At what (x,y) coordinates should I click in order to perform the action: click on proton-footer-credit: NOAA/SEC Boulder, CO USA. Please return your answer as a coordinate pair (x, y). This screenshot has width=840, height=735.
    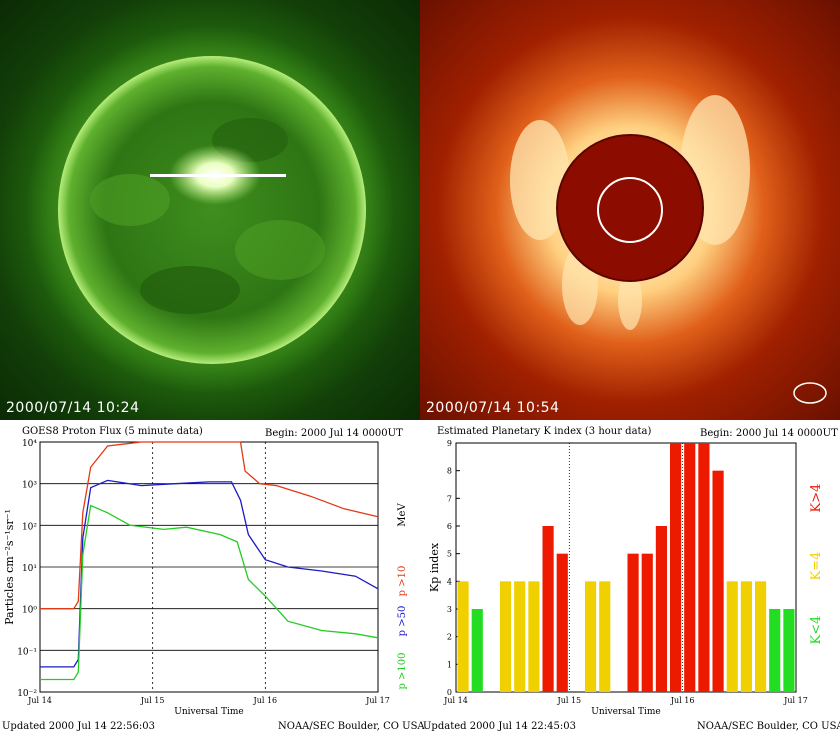
    Looking at the image, I should click on (351, 726).